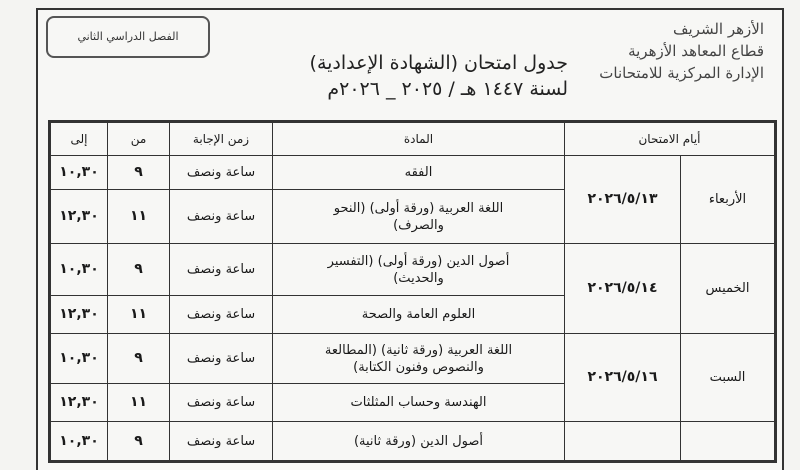  Describe the element at coordinates (78, 138) in the screenshot. I see `header-to: إلى` at that location.